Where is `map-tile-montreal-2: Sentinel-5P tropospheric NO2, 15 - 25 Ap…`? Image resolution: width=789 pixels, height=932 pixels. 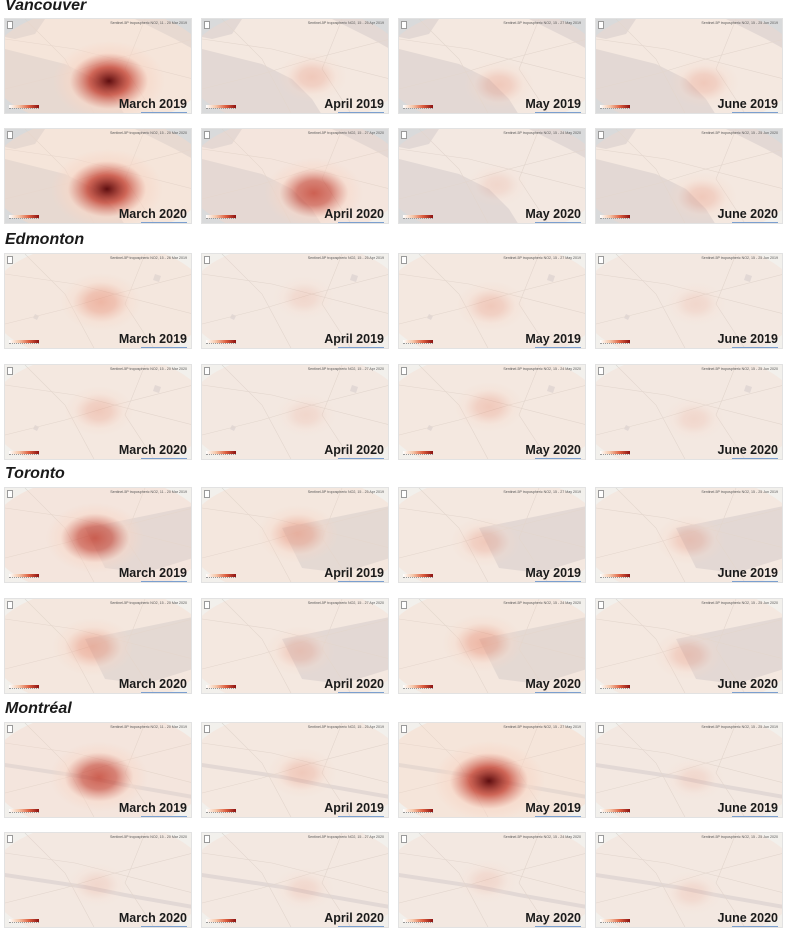 map-tile-montreal-2: Sentinel-5P tropospheric NO2, 15 - 25 Ap… is located at coordinates (295, 770).